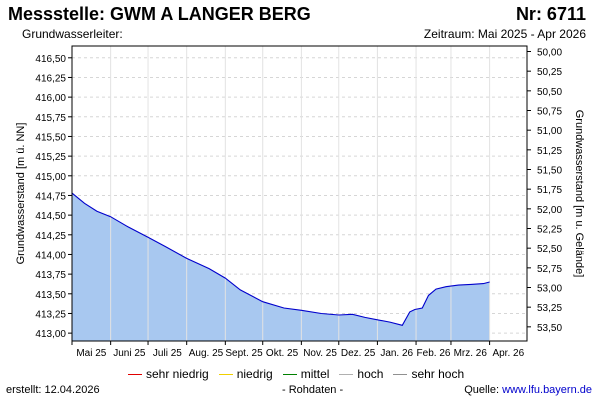 The width and height of the screenshot is (600, 400). I want to click on legend-item: niedrig, so click(245, 374).